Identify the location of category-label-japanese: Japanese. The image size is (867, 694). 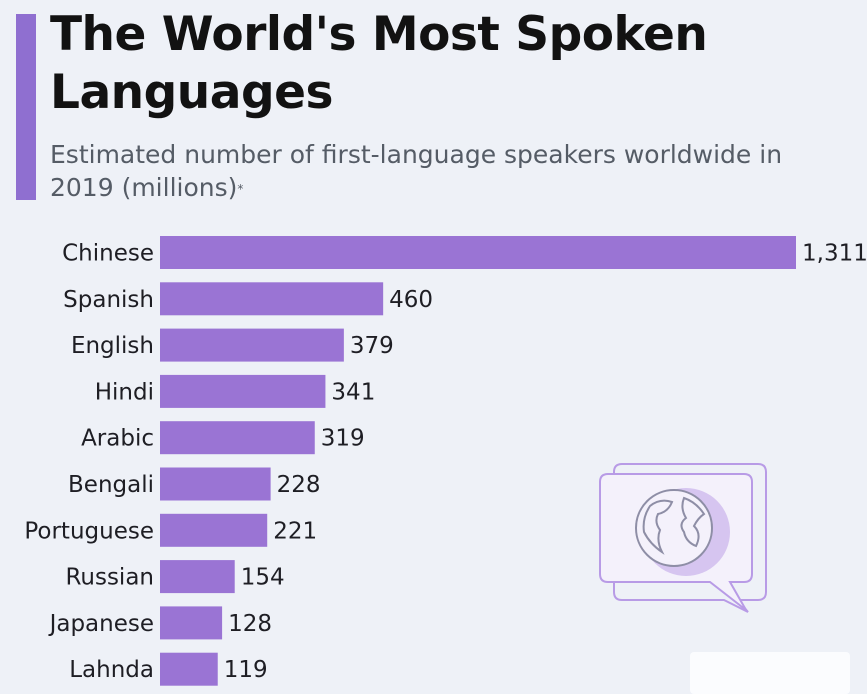
(101, 624).